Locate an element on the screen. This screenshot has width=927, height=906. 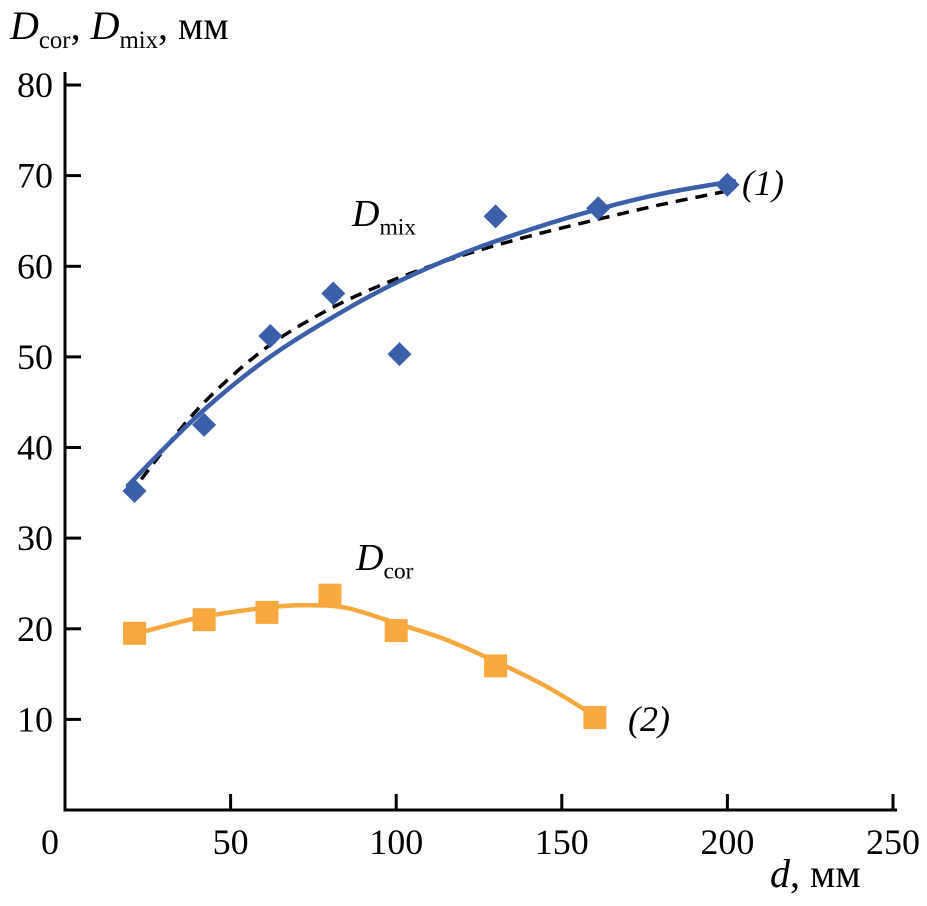
y-tick-label: 40 is located at coordinates (35, 448).